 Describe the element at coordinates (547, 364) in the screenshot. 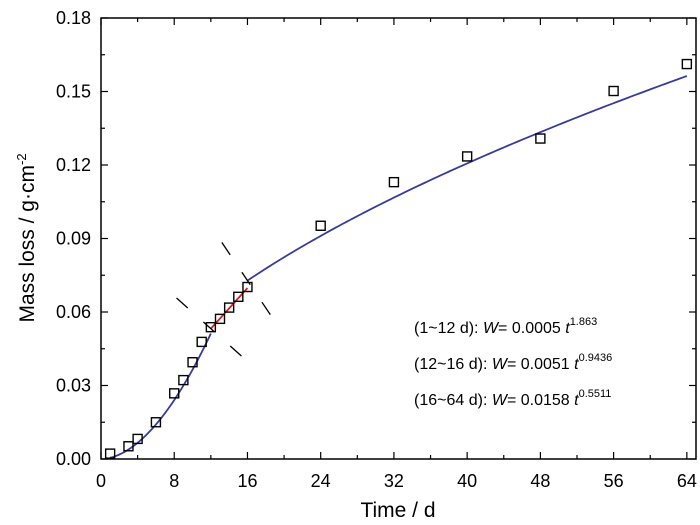

I see `fit-equation-part: 0.0051` at that location.